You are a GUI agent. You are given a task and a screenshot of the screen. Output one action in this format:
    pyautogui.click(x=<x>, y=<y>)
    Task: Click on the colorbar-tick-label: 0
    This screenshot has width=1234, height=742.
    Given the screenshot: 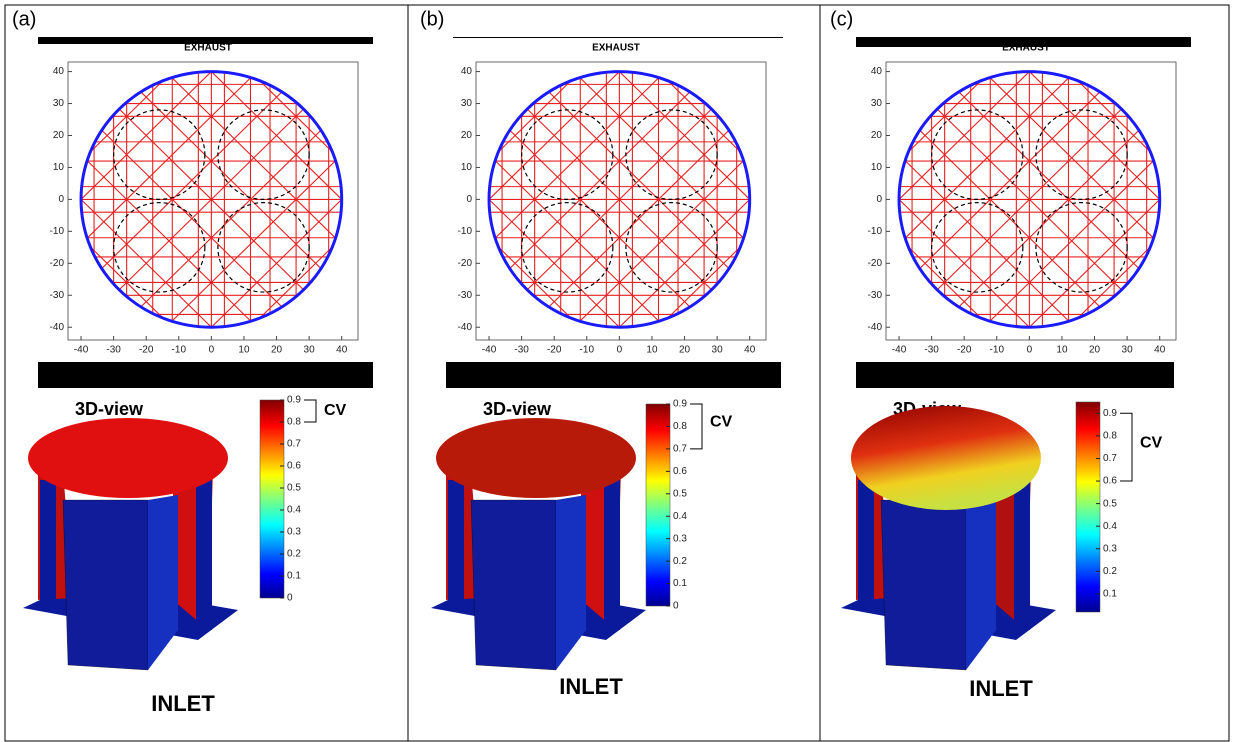 What is the action you would take?
    pyautogui.click(x=676, y=606)
    